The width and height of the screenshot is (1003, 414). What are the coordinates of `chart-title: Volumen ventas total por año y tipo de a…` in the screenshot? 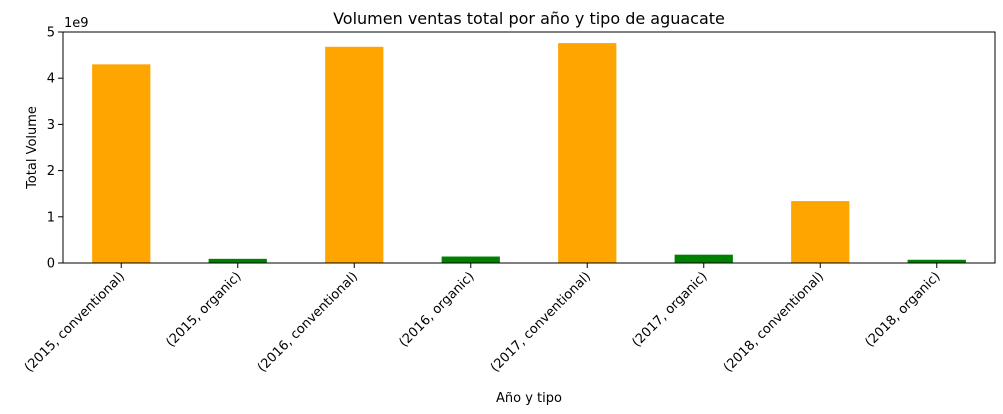 It's located at (529, 18).